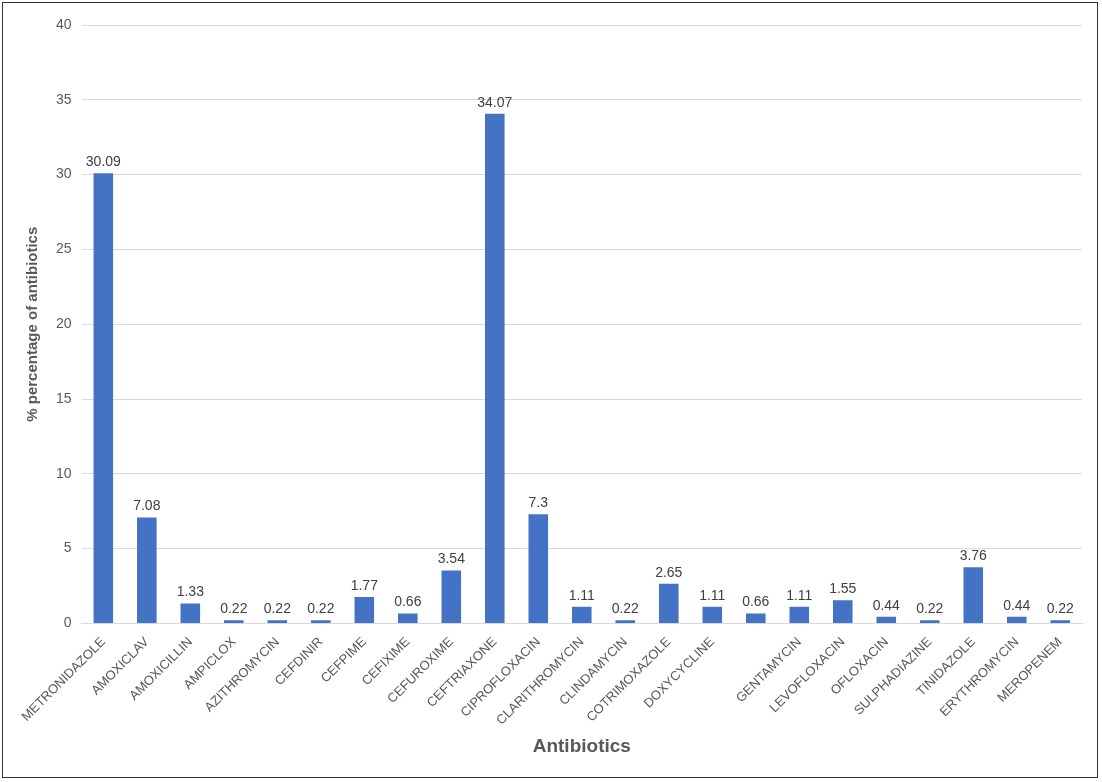 The image size is (1102, 782). What do you see at coordinates (495, 101) in the screenshot?
I see `data-label: 34.07` at bounding box center [495, 101].